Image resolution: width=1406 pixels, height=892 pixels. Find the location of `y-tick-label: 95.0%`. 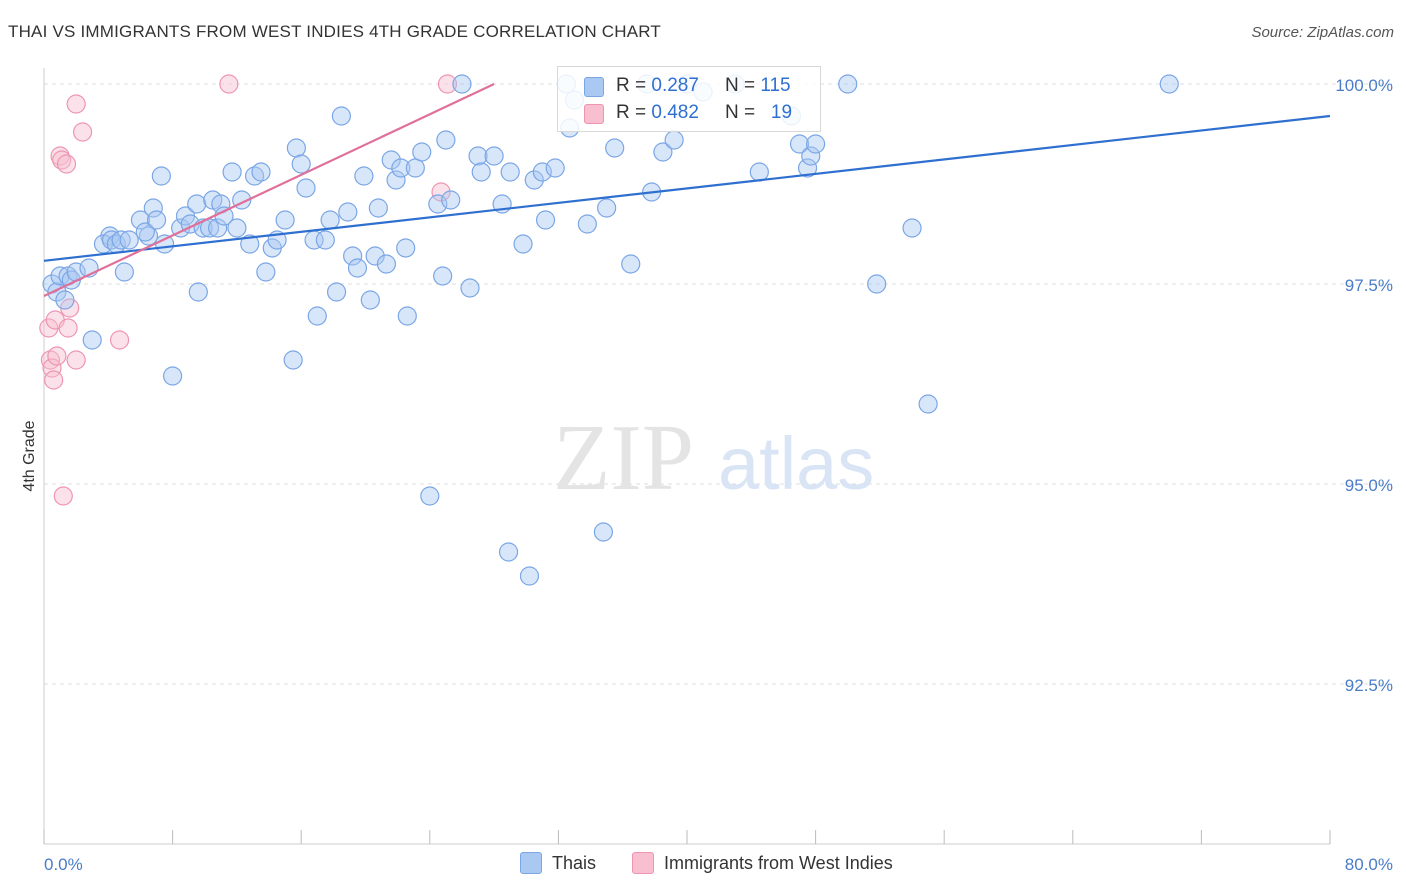

y-tick-label: 95.0% is located at coordinates (1369, 485).